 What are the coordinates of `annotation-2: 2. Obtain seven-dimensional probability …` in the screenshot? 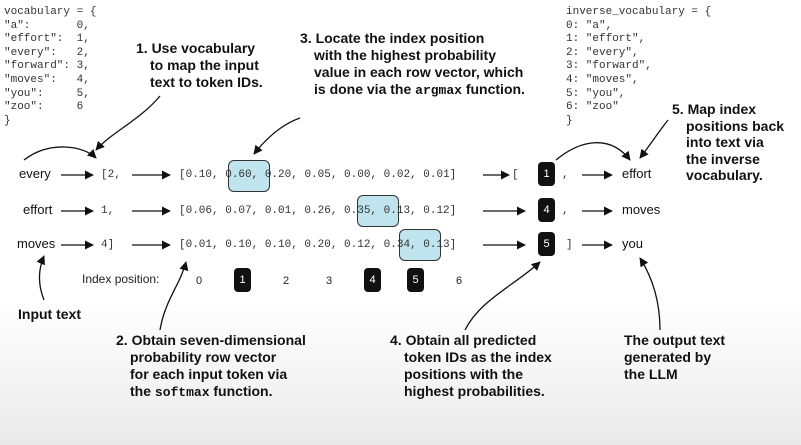 It's located at (211, 366).